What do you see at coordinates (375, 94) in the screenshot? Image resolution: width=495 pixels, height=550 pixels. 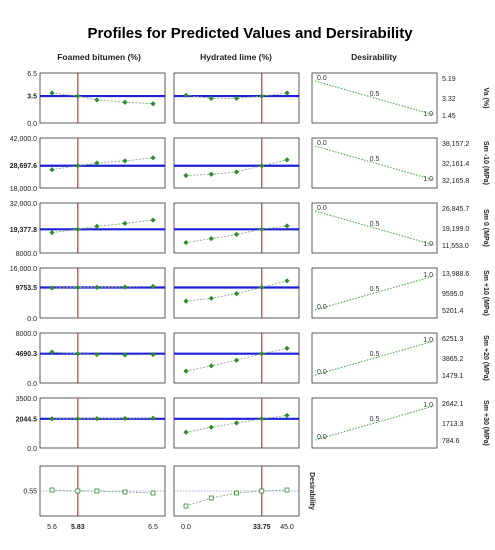 I see `response-0-desirability-label-1: 0.5` at bounding box center [375, 94].